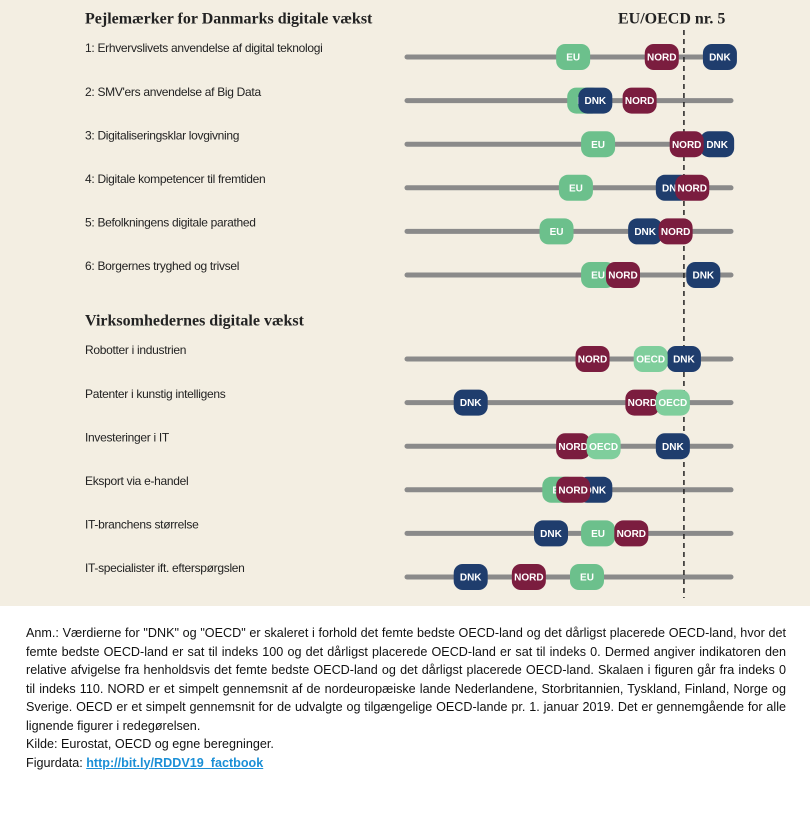  I want to click on row-label: 6: Borgernes tryghed og trivsel, so click(162, 266).